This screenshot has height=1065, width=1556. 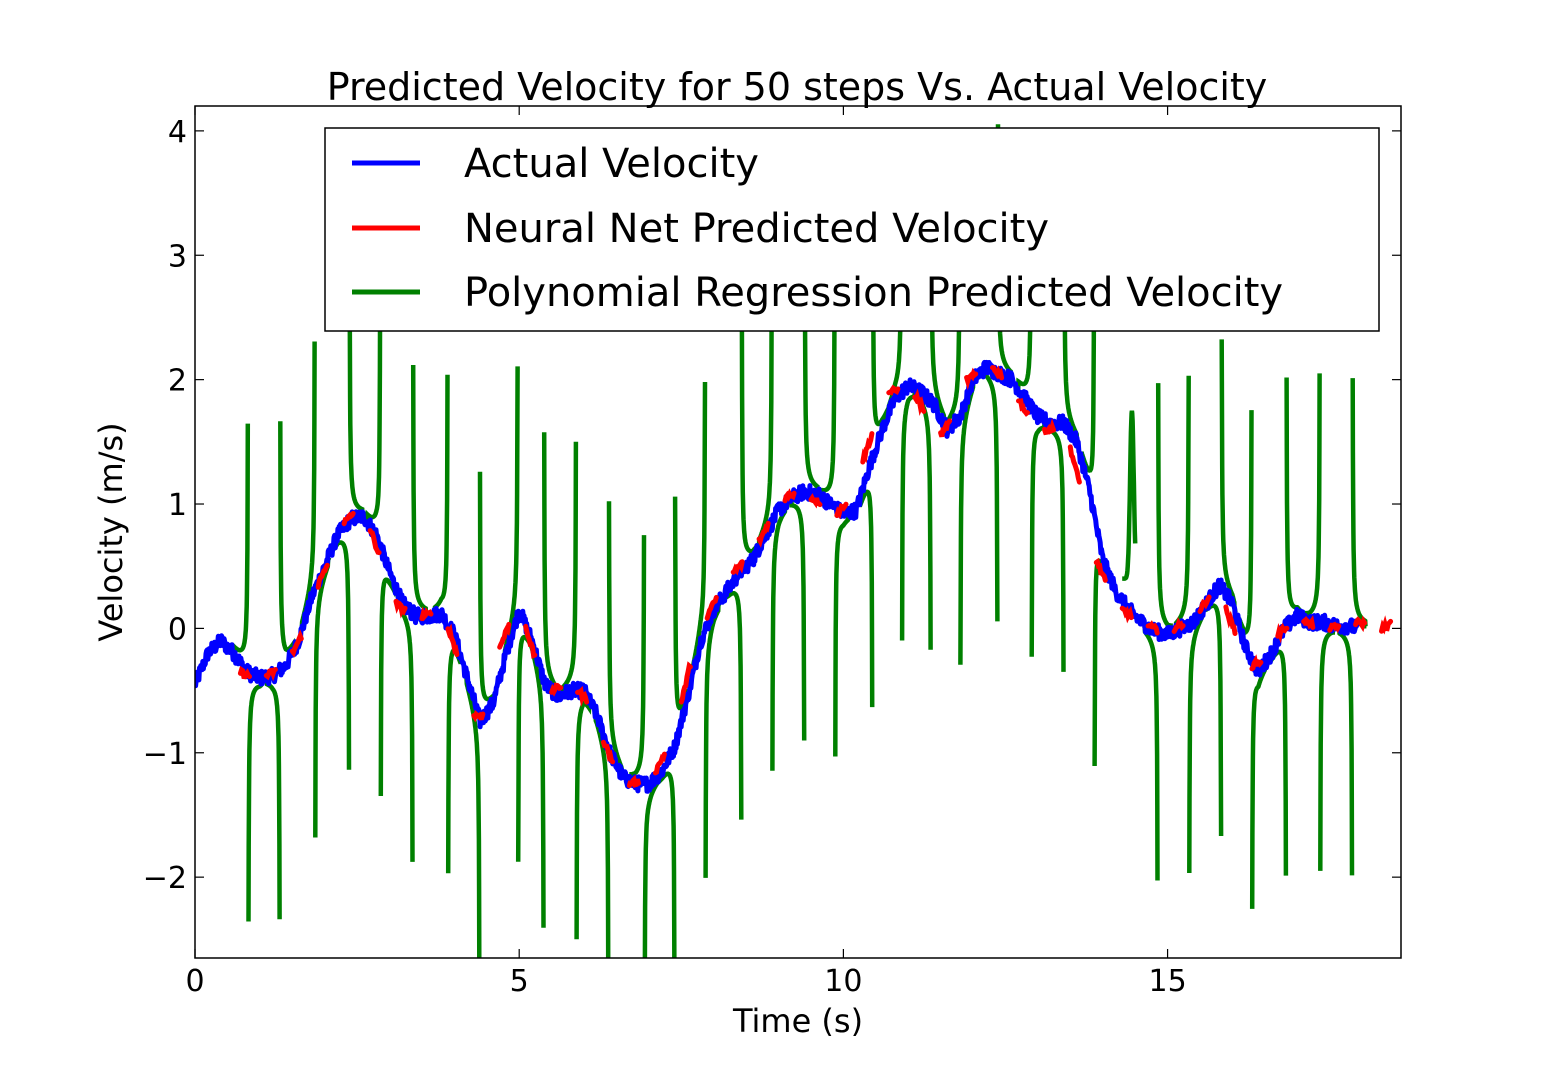 What do you see at coordinates (165, 878) in the screenshot?
I see `y-tick-label: −2` at bounding box center [165, 878].